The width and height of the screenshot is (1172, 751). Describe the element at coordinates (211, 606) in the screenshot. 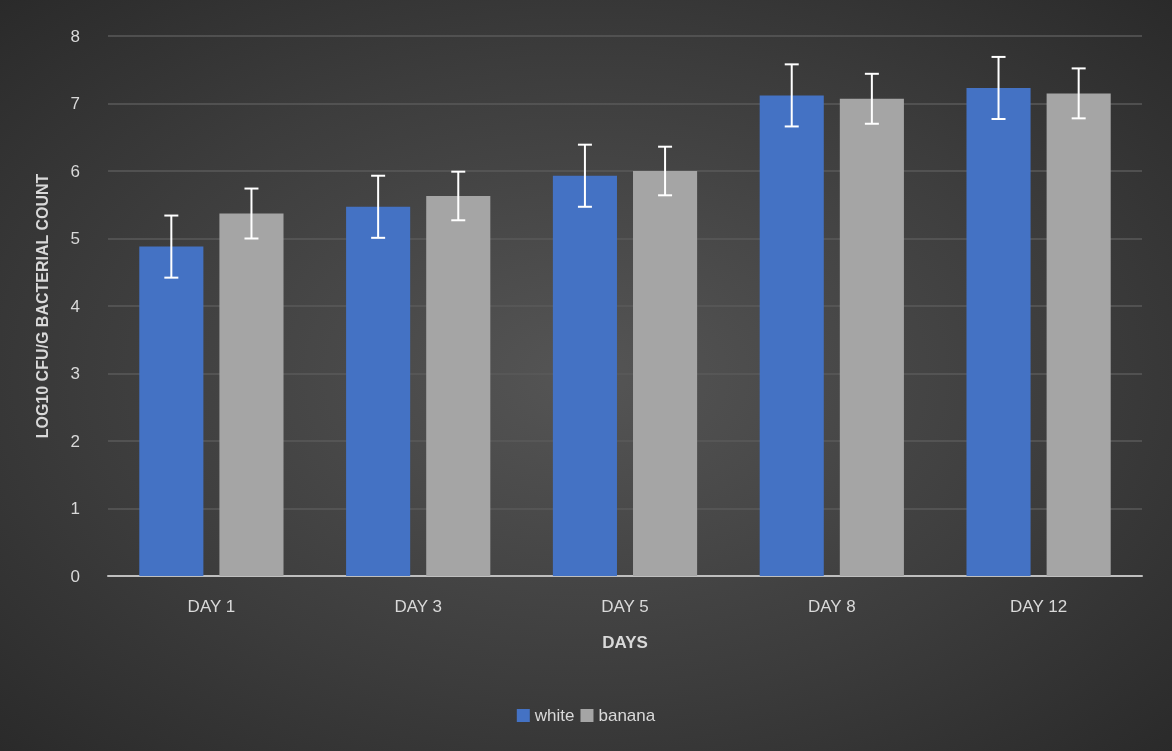

I see `x-tick-label: DAY 1` at that location.